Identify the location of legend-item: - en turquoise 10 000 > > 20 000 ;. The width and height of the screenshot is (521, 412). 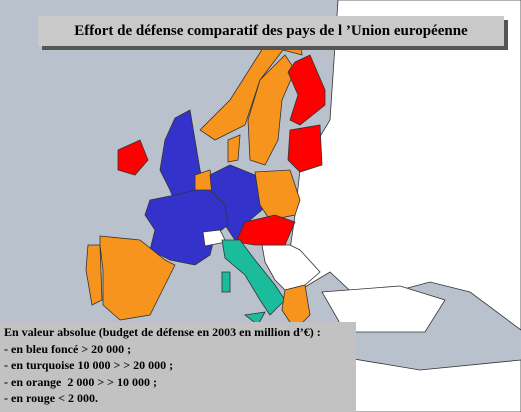
(89, 365).